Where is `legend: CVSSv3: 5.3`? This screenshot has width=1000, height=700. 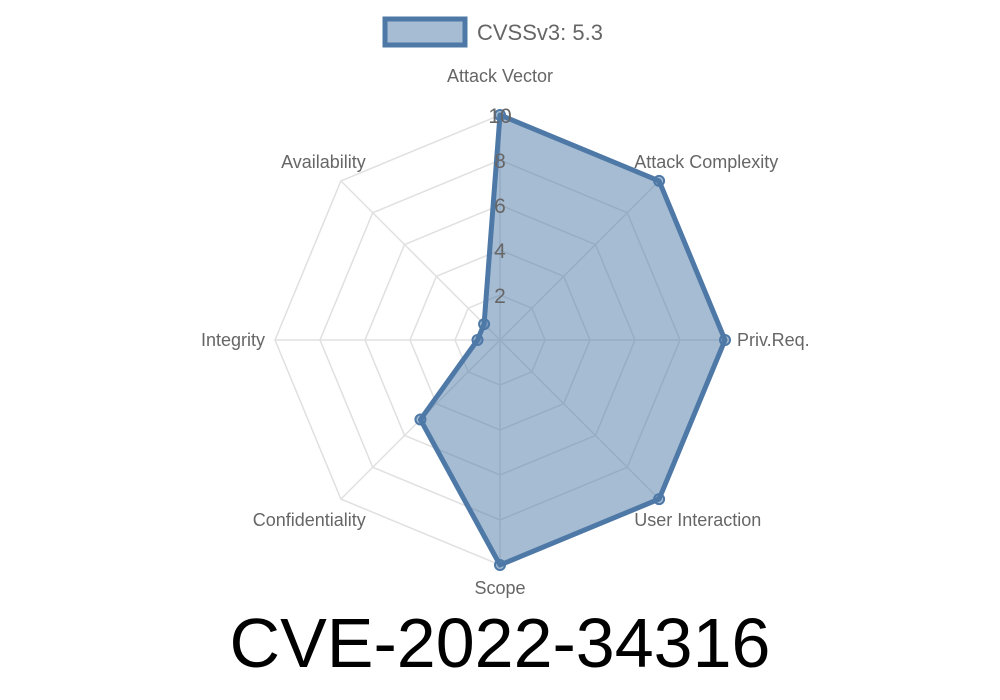 legend: CVSSv3: 5.3 is located at coordinates (492, 32).